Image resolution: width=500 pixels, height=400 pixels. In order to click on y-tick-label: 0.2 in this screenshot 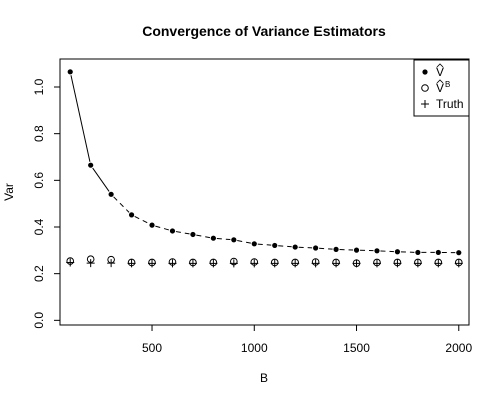, I will do `click(39, 273)`.